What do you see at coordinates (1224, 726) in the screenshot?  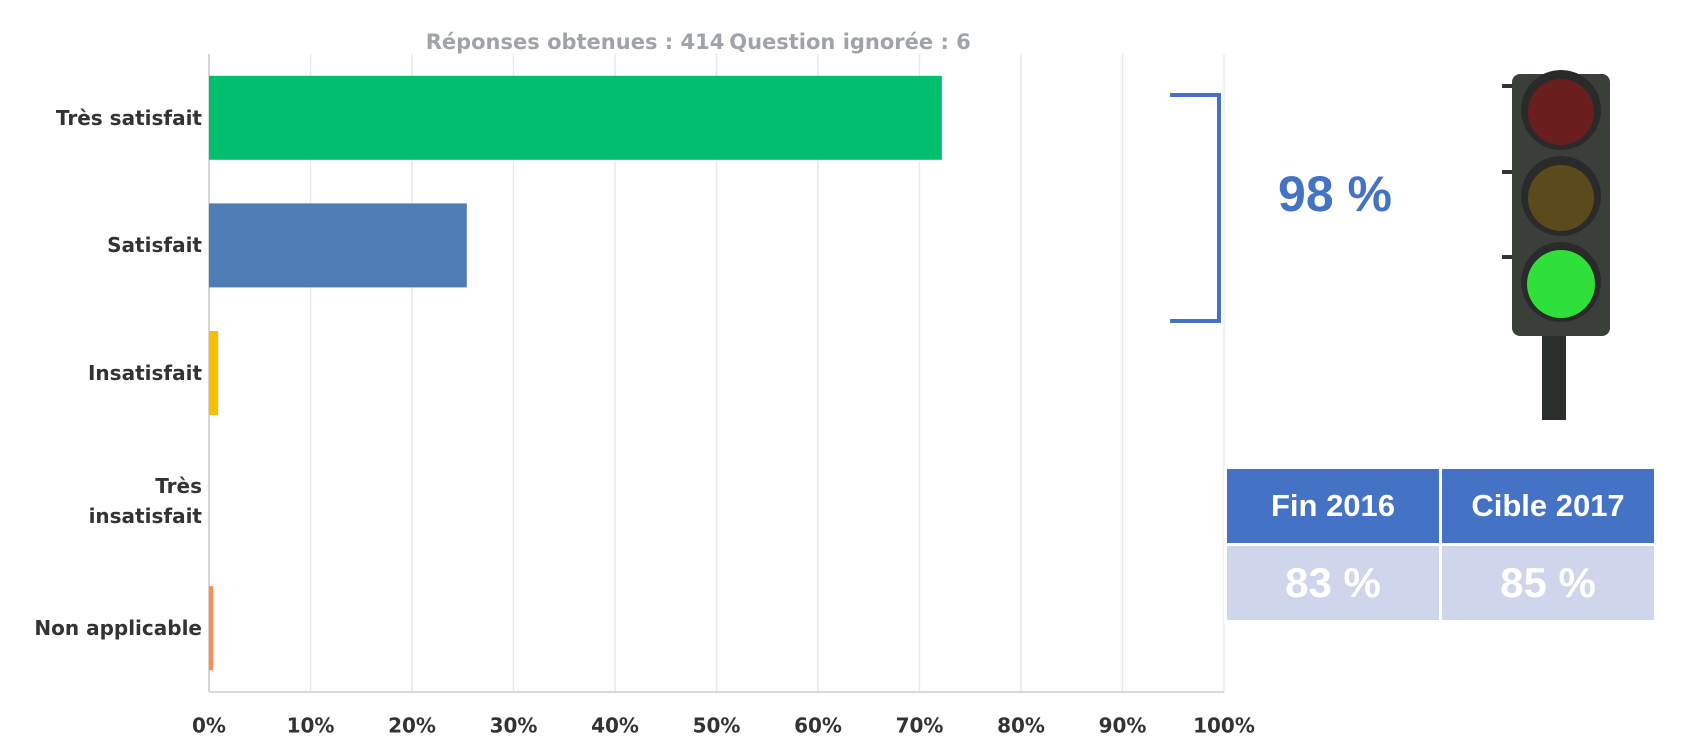 I see `x-tick-label: 100%` at bounding box center [1224, 726].